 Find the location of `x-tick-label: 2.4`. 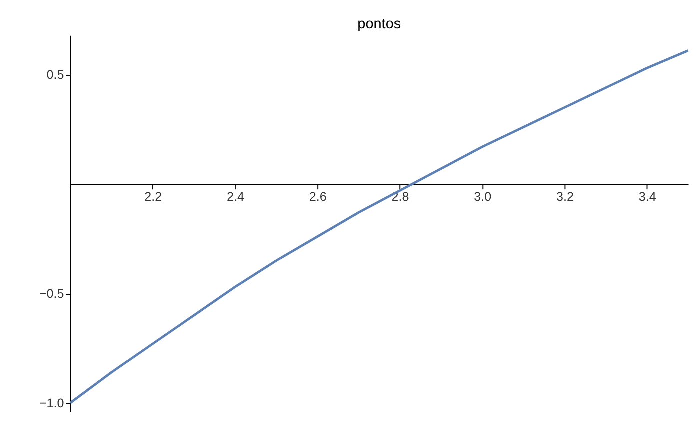

x-tick-label: 2.4 is located at coordinates (235, 197).